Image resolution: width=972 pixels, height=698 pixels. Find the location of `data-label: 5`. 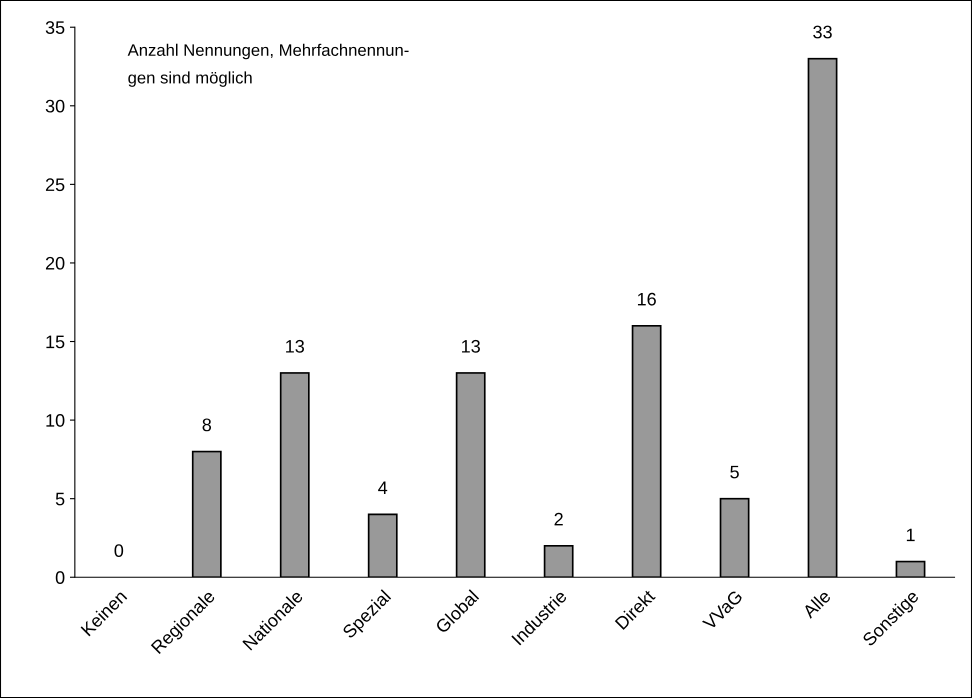

data-label: 5 is located at coordinates (734, 472).